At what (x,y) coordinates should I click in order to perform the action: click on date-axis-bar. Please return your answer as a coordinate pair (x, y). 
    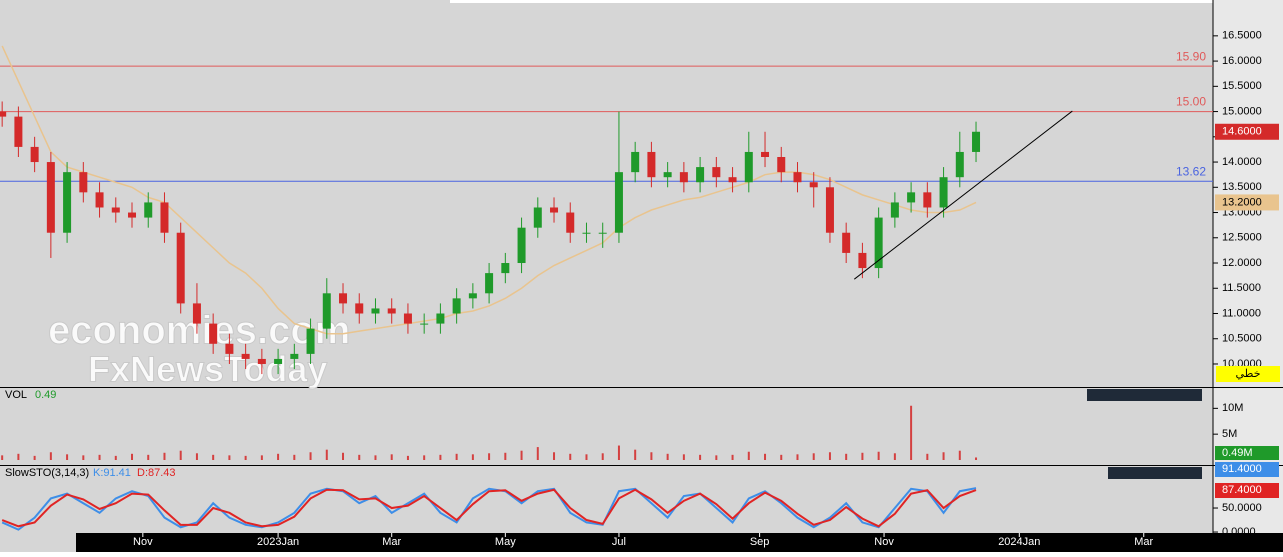
    Looking at the image, I should click on (679, 542).